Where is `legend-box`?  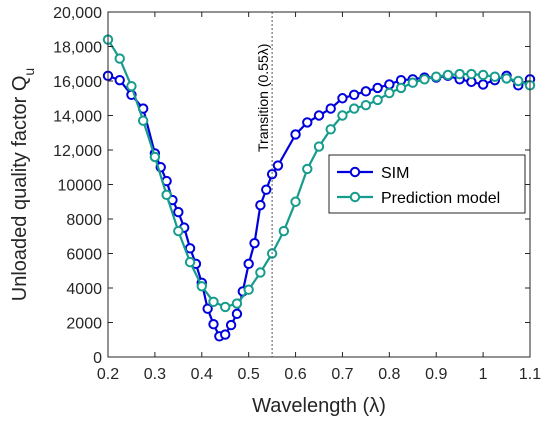
legend-box is located at coordinates (427, 184).